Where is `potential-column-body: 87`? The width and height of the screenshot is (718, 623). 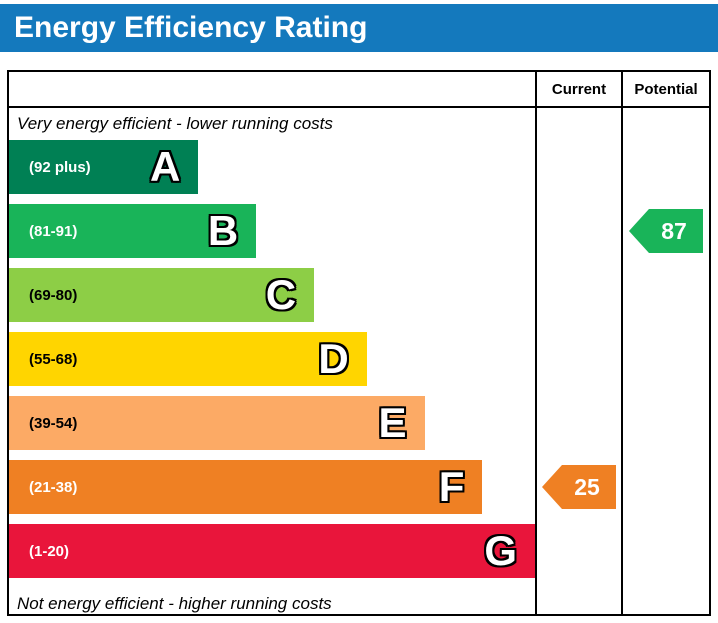 potential-column-body: 87 is located at coordinates (666, 361).